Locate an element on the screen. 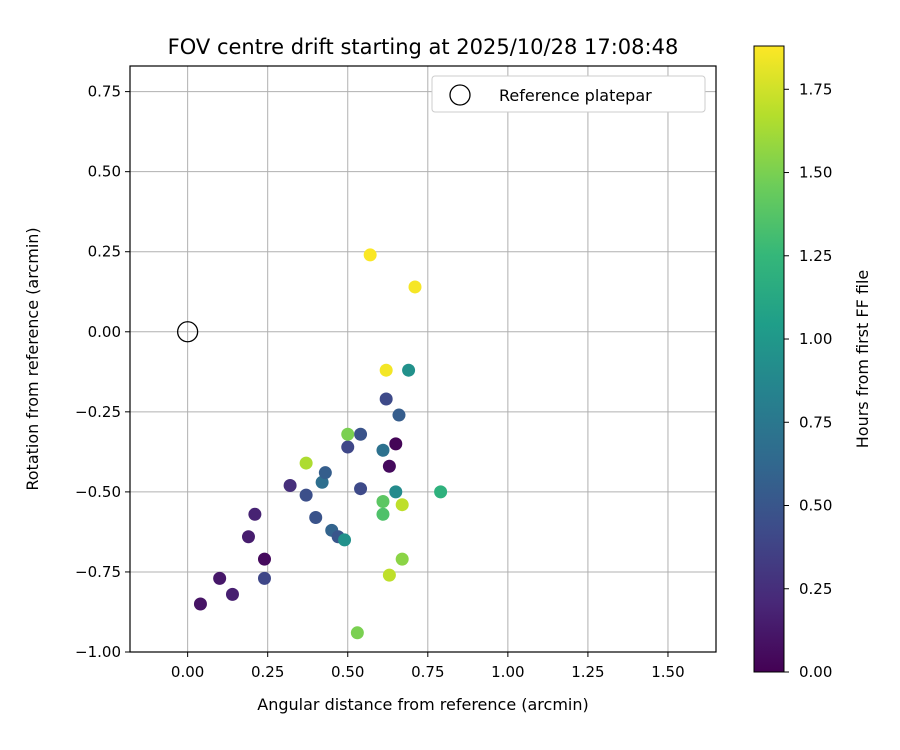 Image resolution: width=900 pixels, height=750 pixels. legend-box is located at coordinates (568, 94).